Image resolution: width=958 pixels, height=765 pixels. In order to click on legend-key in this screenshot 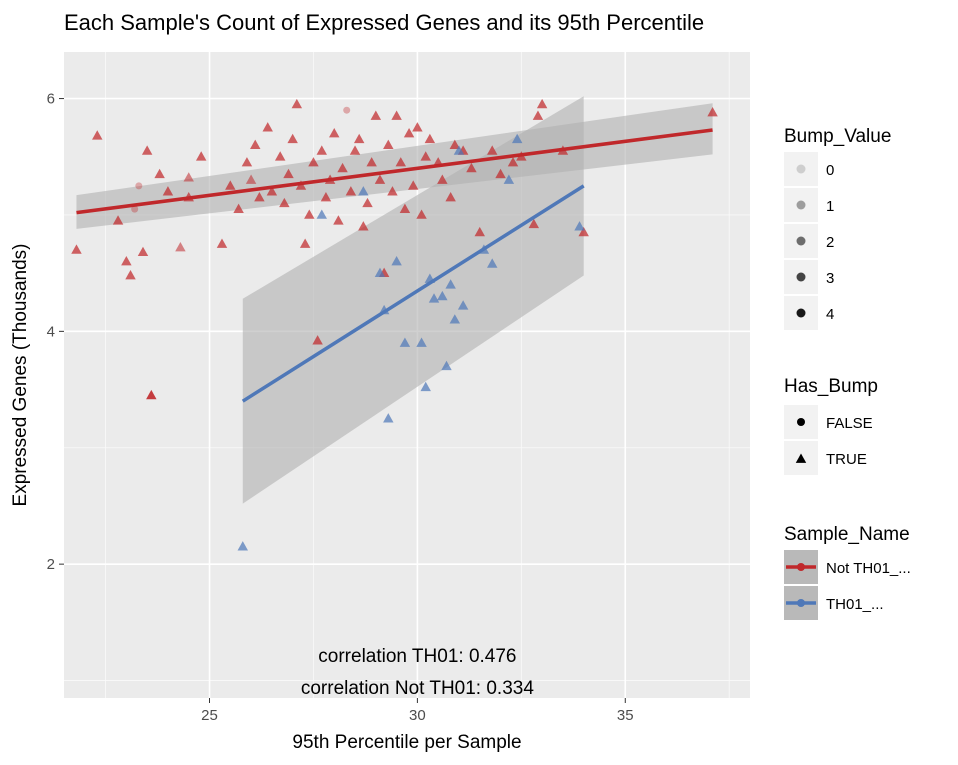, I will do `click(801, 169)`.